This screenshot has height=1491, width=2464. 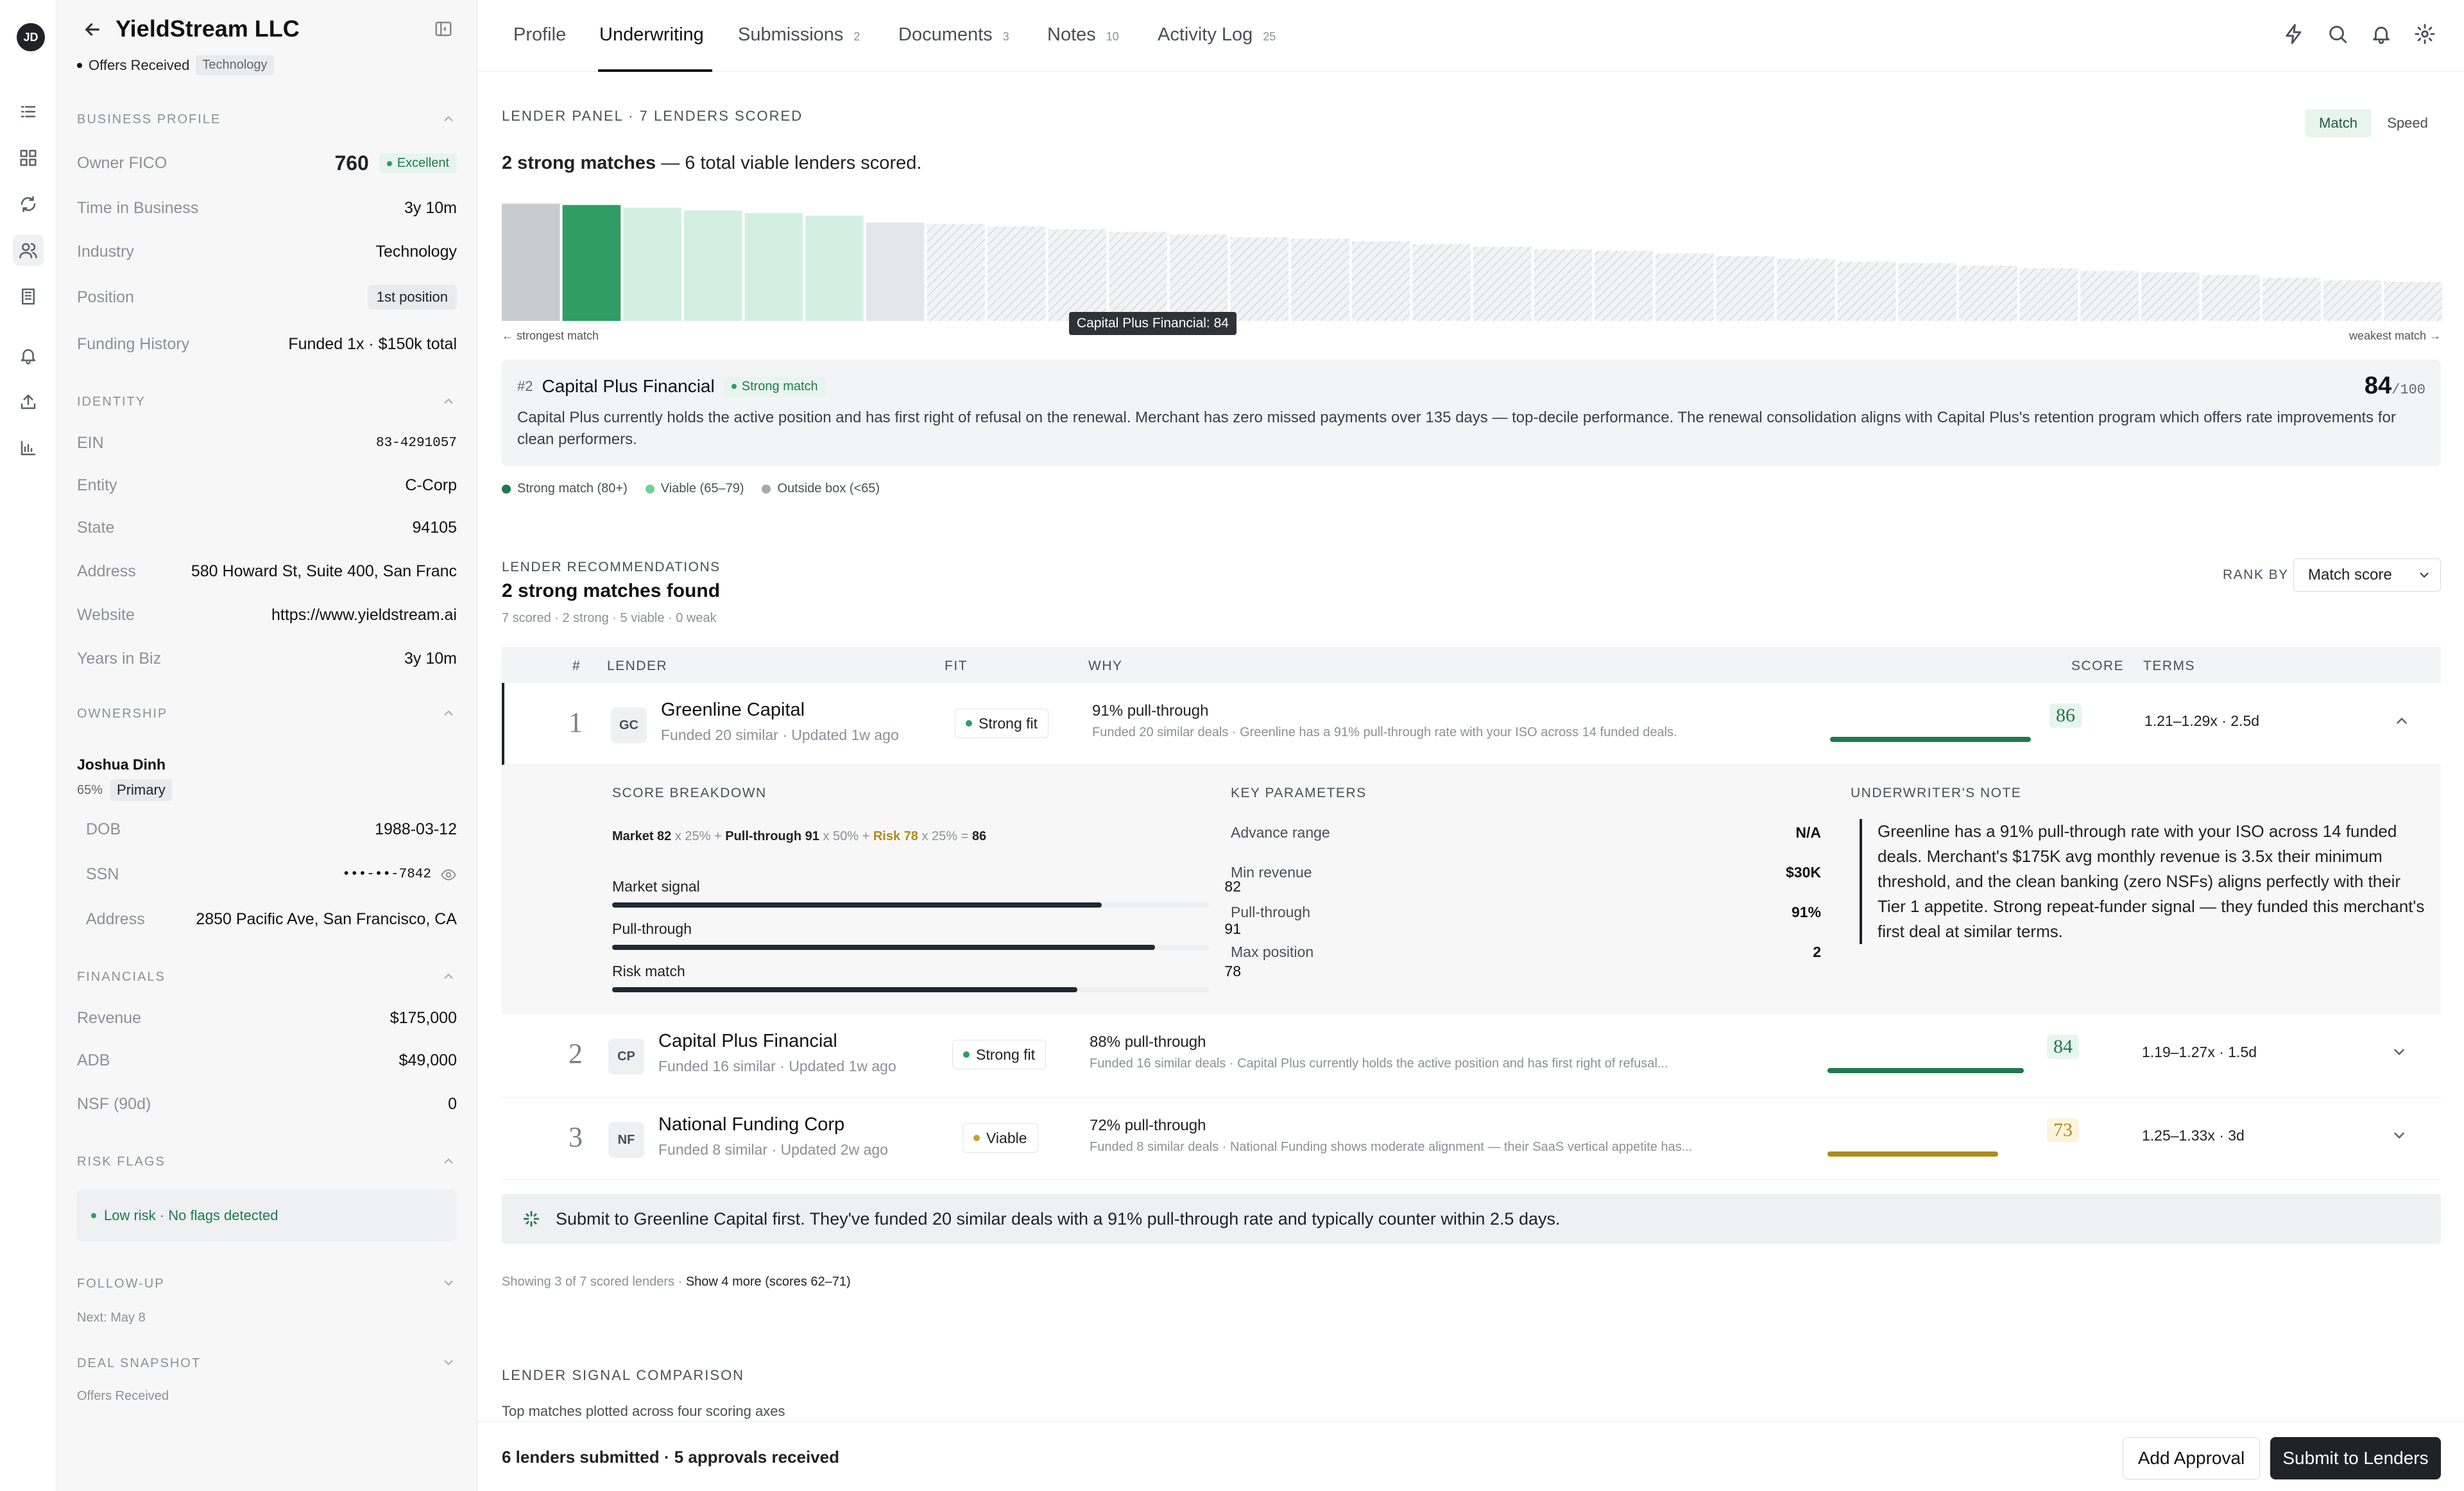 I want to click on chart-icon, so click(x=29, y=448).